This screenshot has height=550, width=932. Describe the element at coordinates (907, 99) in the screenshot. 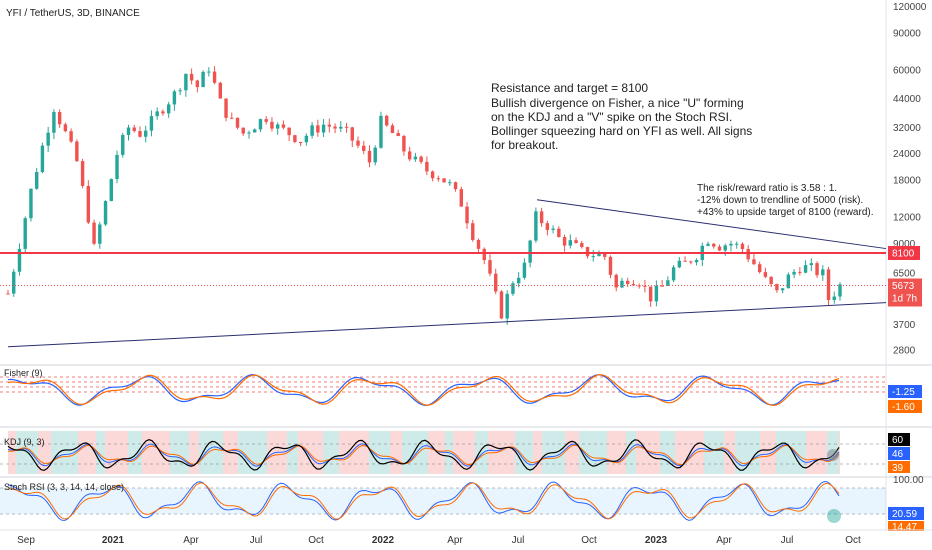

I see `y-tick-label: 44000` at that location.